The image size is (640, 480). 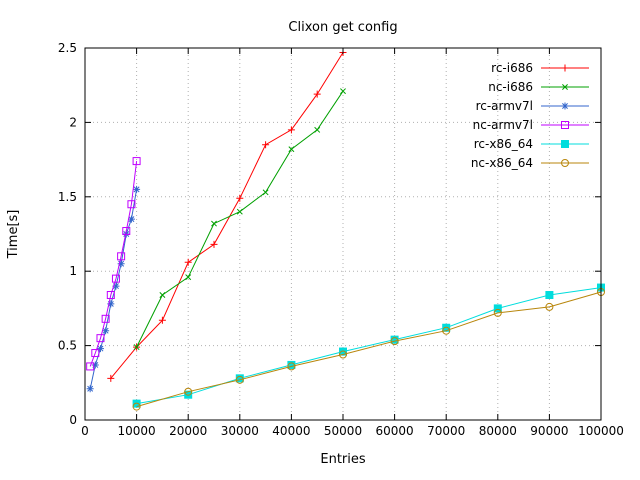 What do you see at coordinates (601, 431) in the screenshot?
I see `x-tick-label: 100000` at bounding box center [601, 431].